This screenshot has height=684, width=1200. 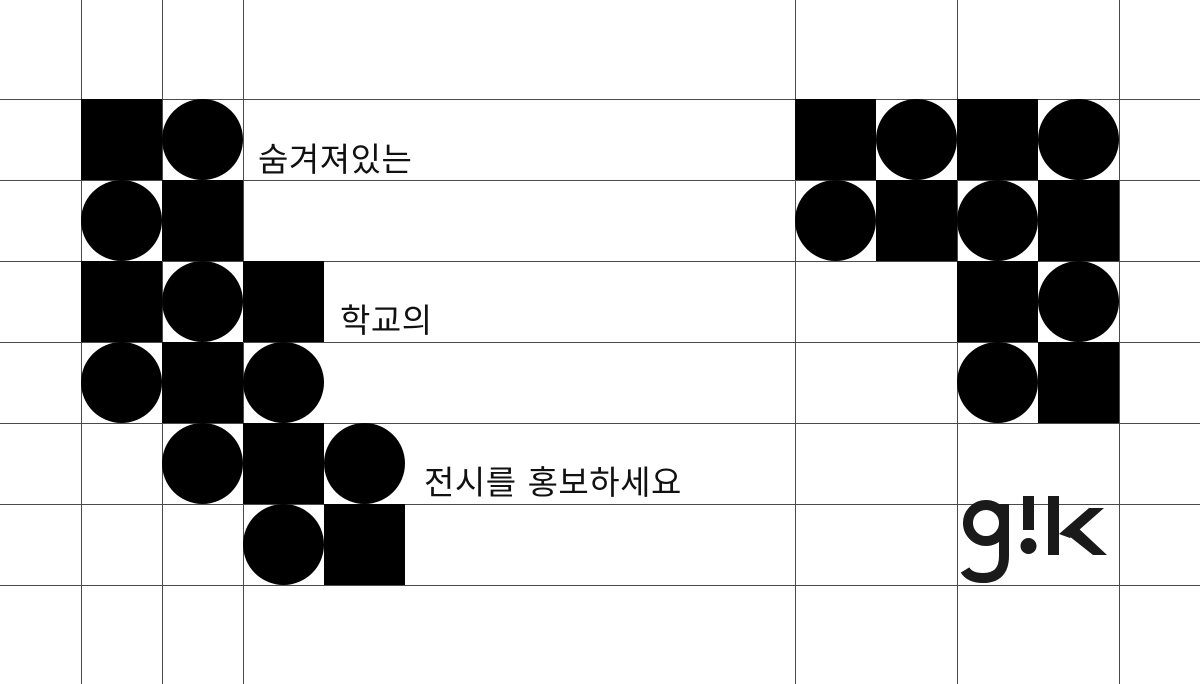 I want to click on tagline-line-1: 숨겨져있는, so click(x=335, y=159).